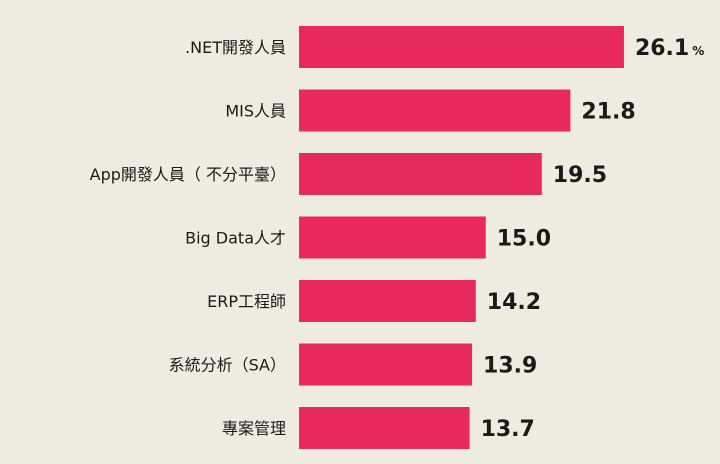 Image resolution: width=720 pixels, height=464 pixels. Describe the element at coordinates (508, 429) in the screenshot. I see `value-label-6: 13.7` at that location.